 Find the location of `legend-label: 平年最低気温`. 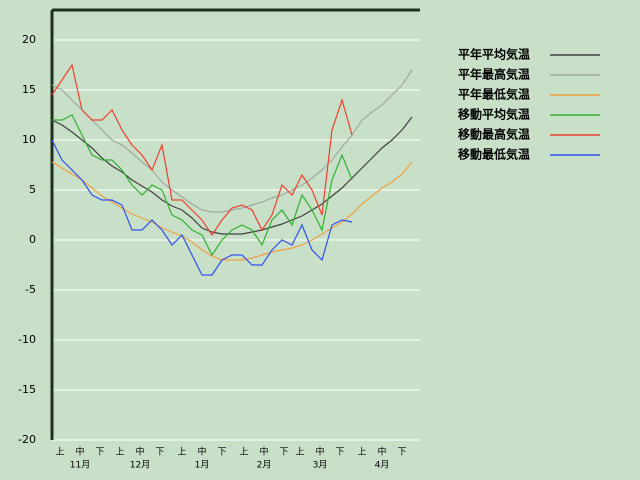

legend-label: 平年最低気温 is located at coordinates (494, 94).